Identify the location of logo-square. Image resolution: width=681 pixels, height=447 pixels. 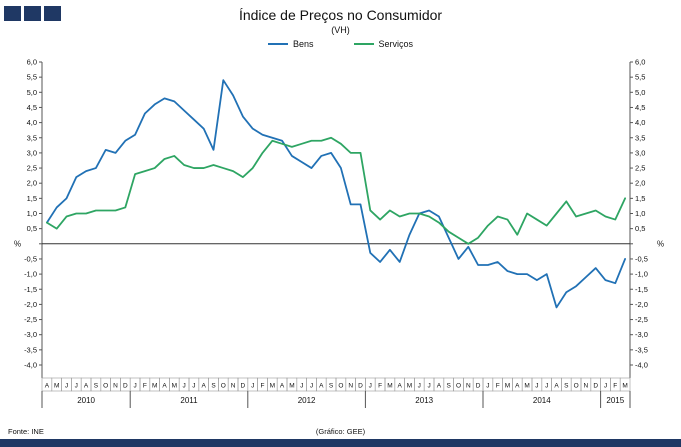
(32, 13).